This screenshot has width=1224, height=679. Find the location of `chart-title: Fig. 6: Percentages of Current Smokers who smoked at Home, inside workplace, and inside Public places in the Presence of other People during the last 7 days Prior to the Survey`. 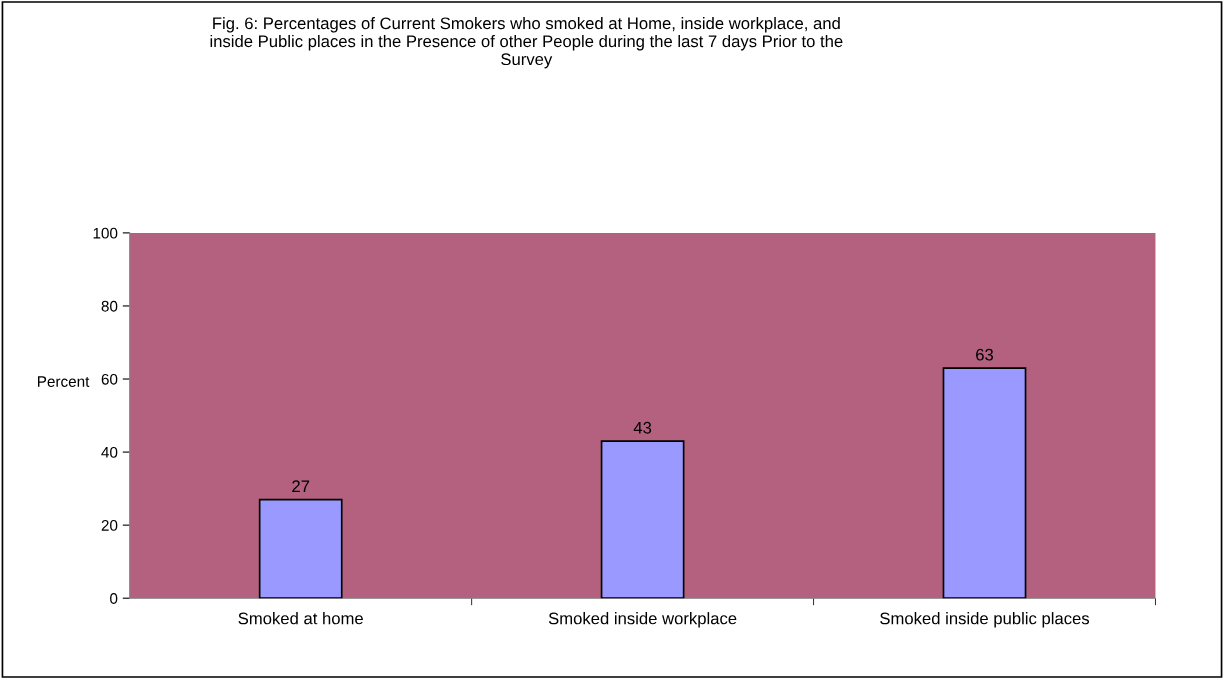

chart-title: Fig. 6: Percentages of Current Smokers who smoked at Home, inside workplace, and inside Public places in the Presence of other People during the last 7 days Prior to the Survey is located at coordinates (526, 42).